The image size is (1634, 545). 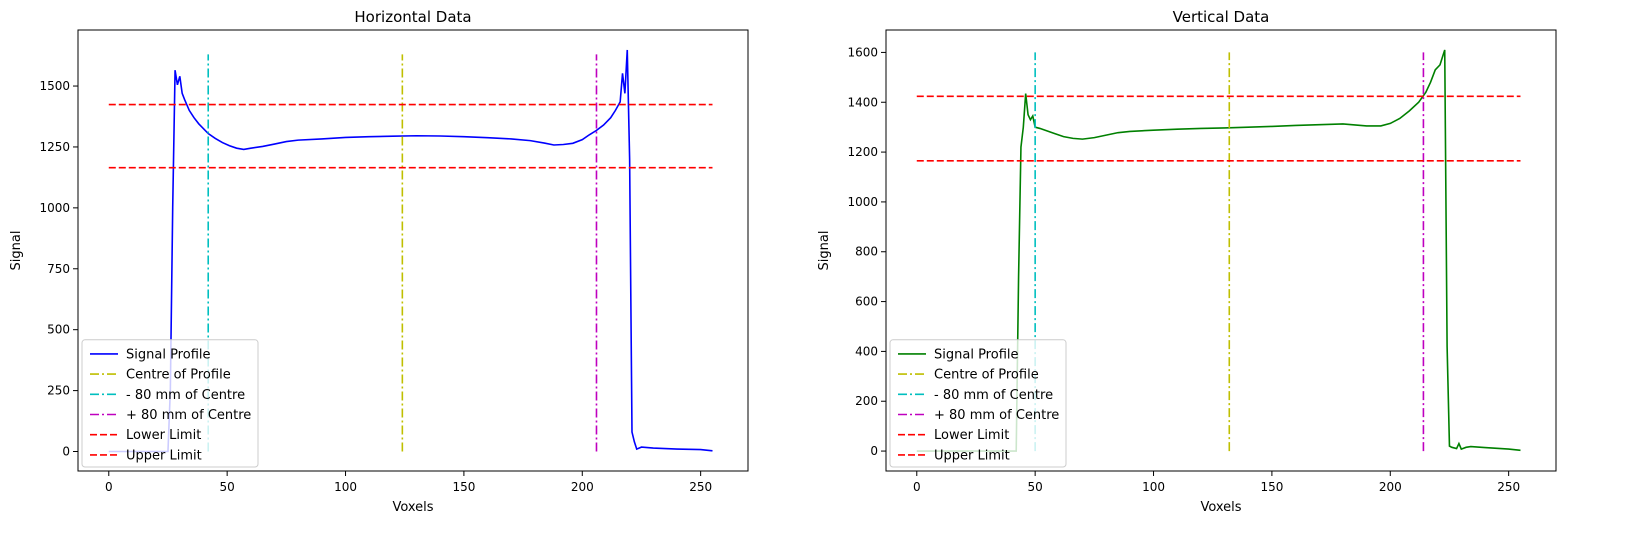 I want to click on y-tick-label: 400, so click(x=866, y=351).